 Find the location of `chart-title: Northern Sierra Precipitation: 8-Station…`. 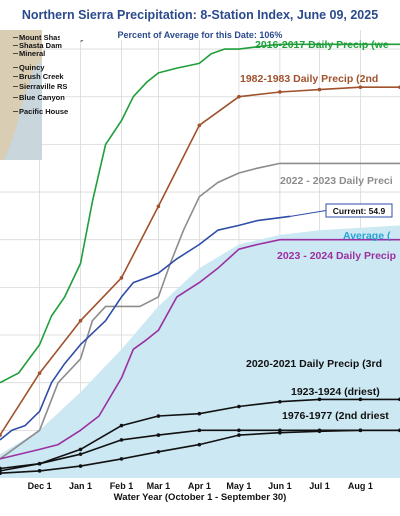

chart-title: Northern Sierra Precipitation: 8-Station… is located at coordinates (200, 15).